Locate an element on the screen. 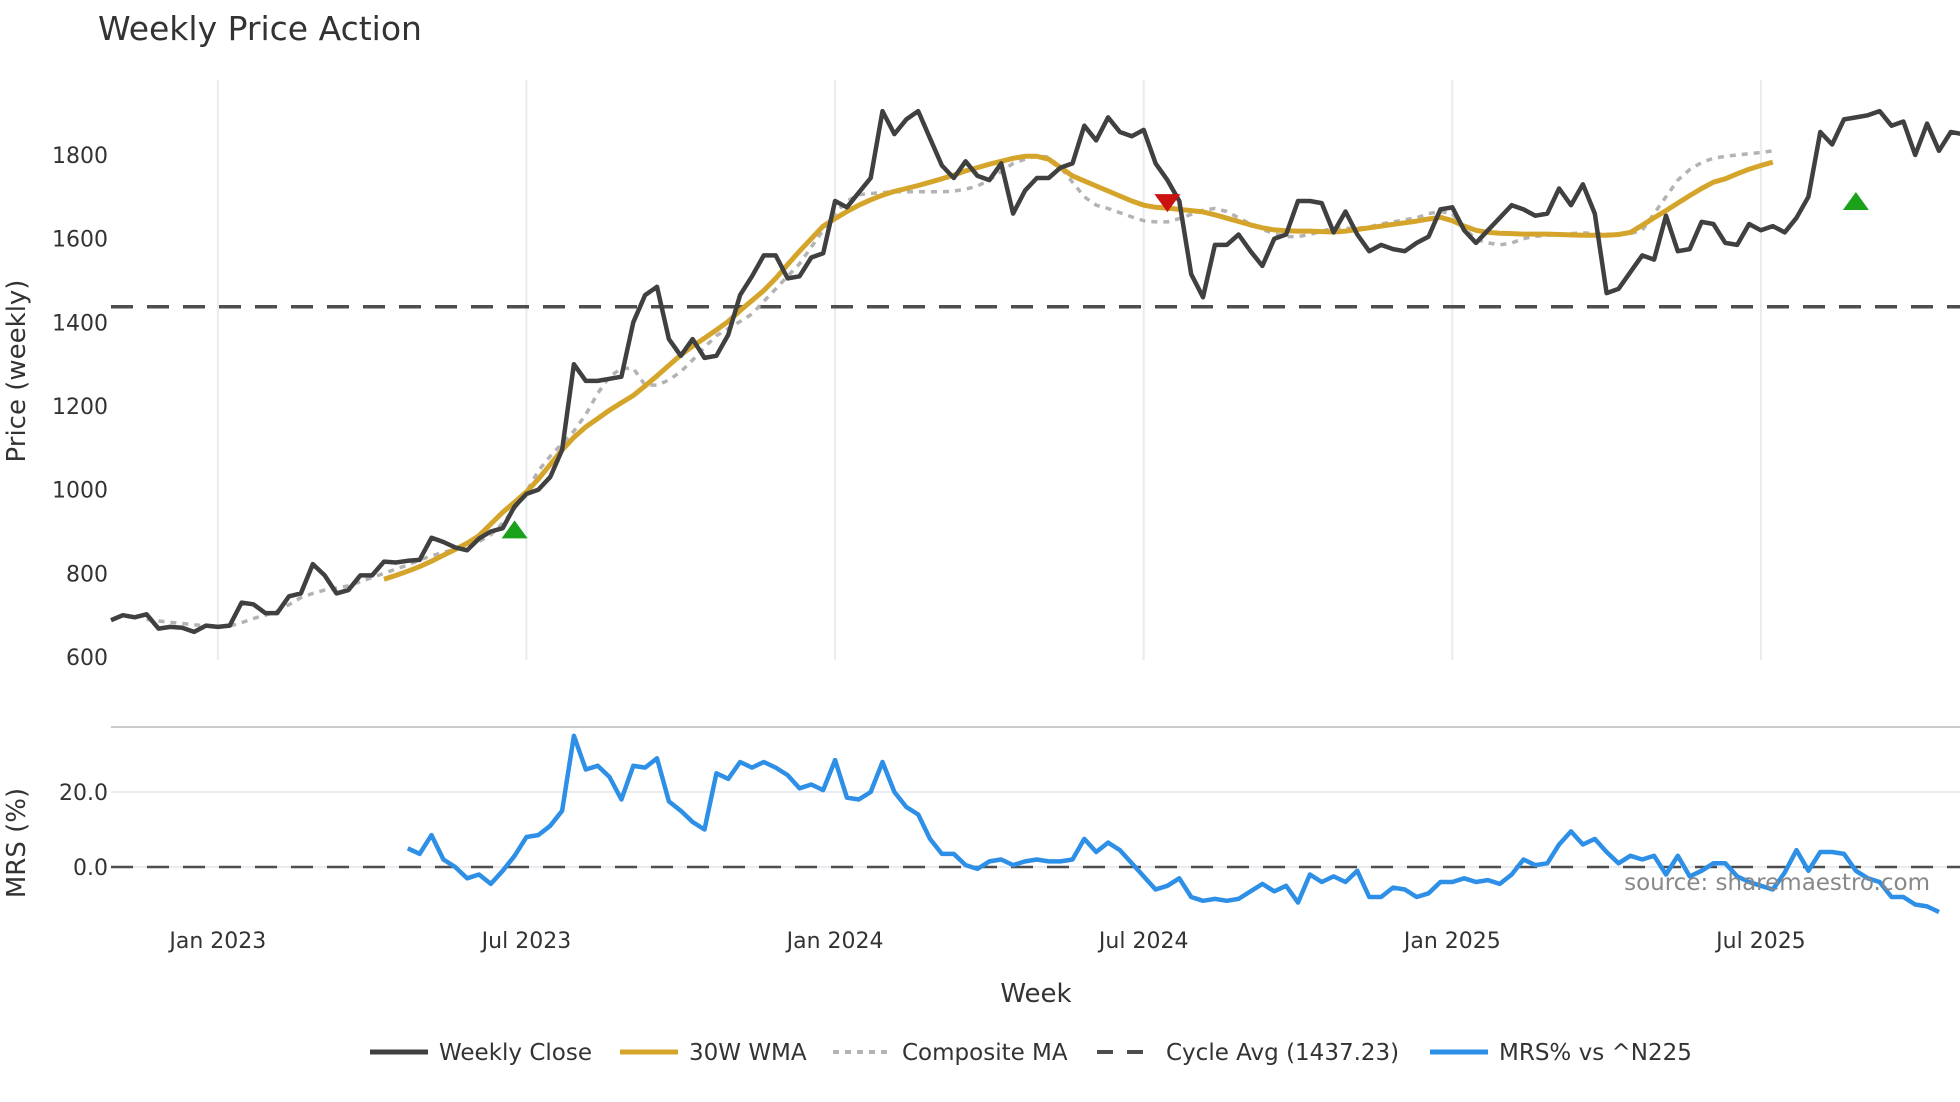  legend-label: MRS% vs ^N225 is located at coordinates (1595, 1053).